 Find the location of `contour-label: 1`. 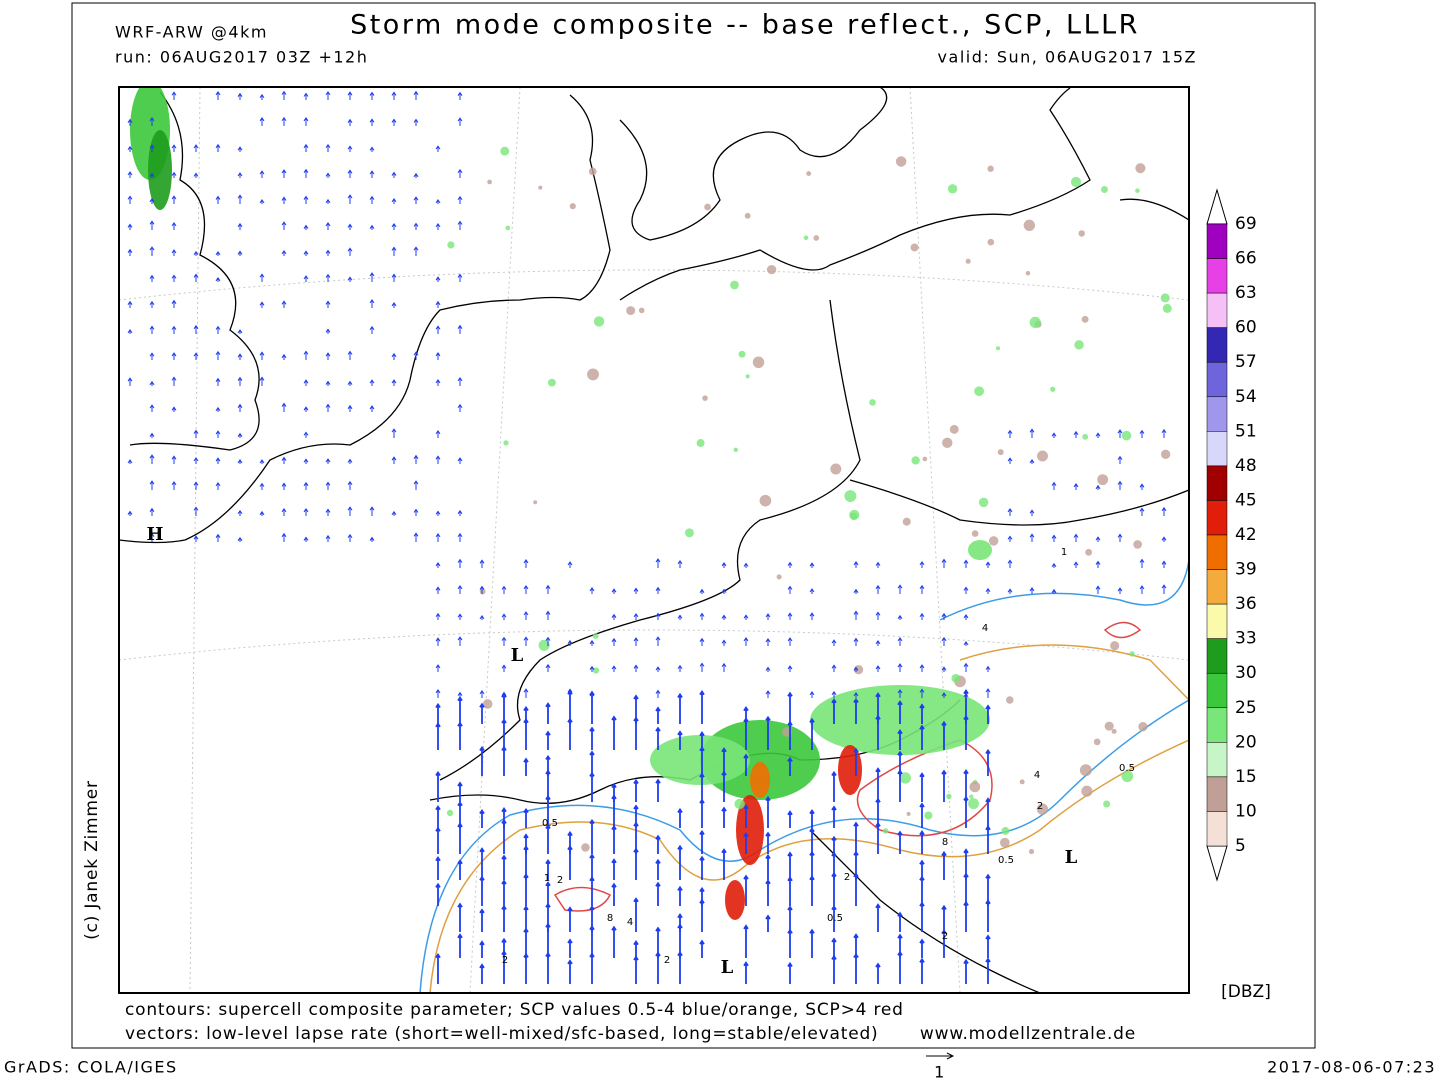

contour-label: 1 is located at coordinates (1064, 552).